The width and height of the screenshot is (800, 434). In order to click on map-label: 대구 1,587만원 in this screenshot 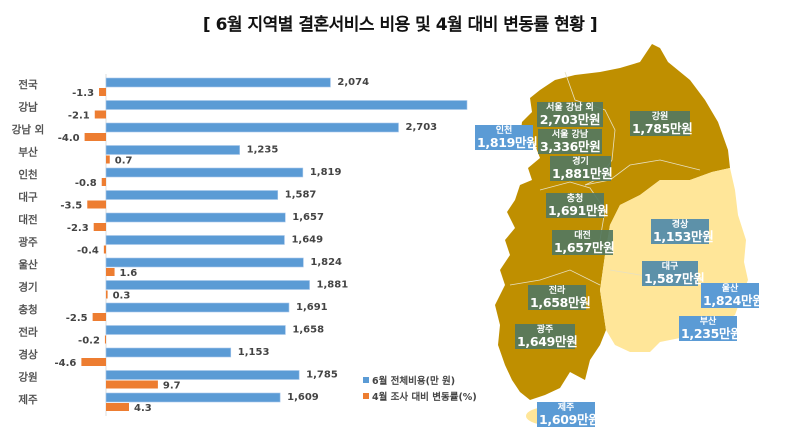, I will do `click(673, 273)`.